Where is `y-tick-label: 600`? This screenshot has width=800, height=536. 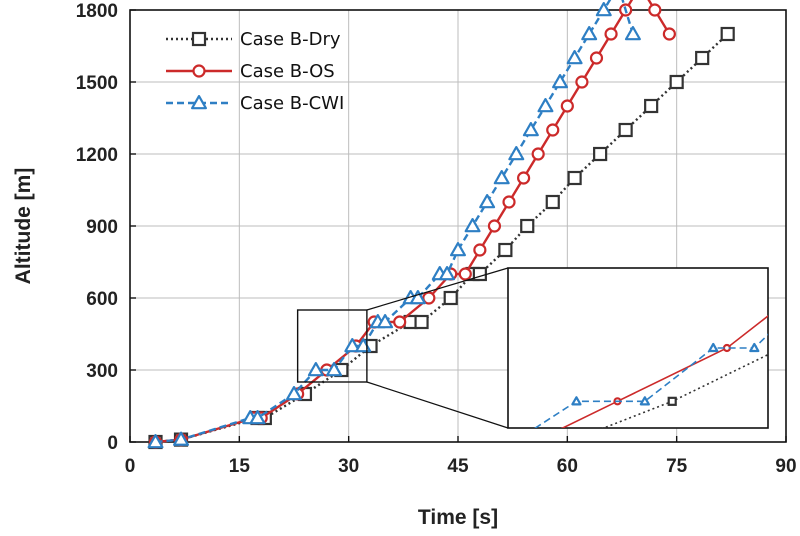
y-tick-label: 600 is located at coordinates (102, 299).